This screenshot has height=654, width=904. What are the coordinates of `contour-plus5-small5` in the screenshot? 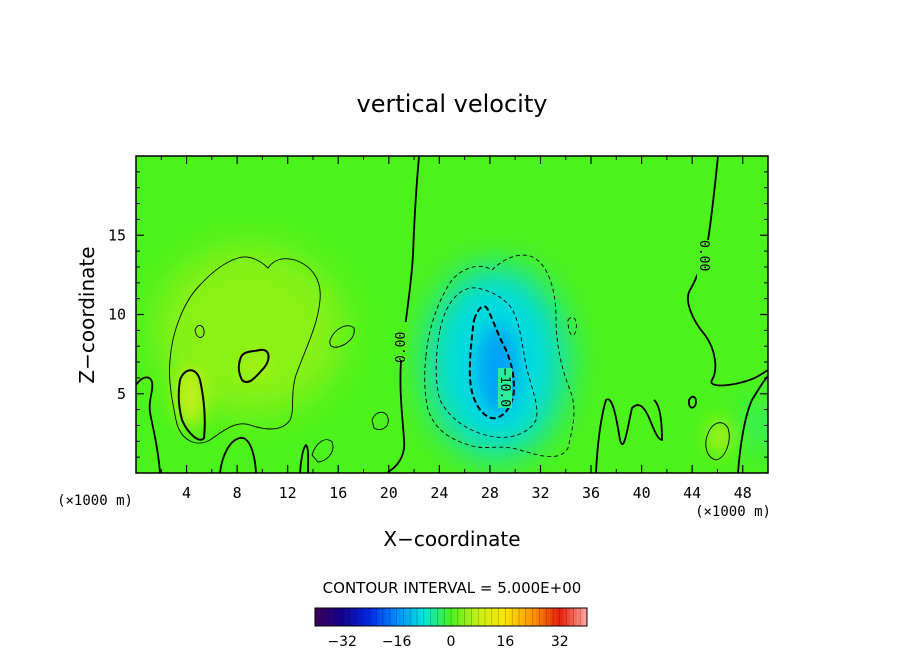 It's located at (199, 331).